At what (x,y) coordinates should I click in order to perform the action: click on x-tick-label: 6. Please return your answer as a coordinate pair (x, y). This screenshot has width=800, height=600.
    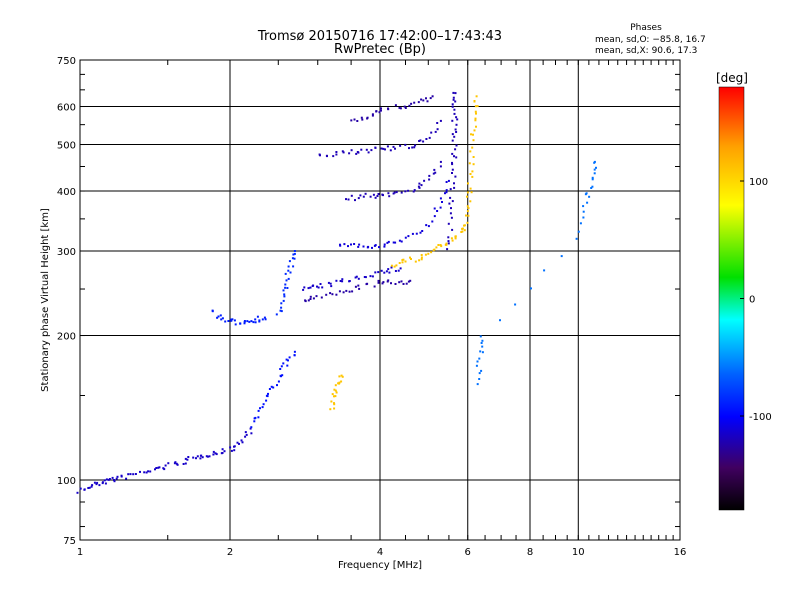
    Looking at the image, I should click on (468, 552).